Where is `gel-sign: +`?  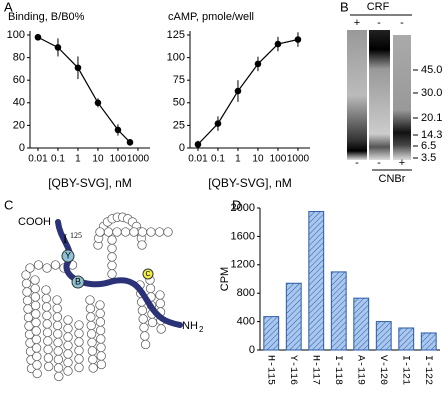 gel-sign: + is located at coordinates (402, 163).